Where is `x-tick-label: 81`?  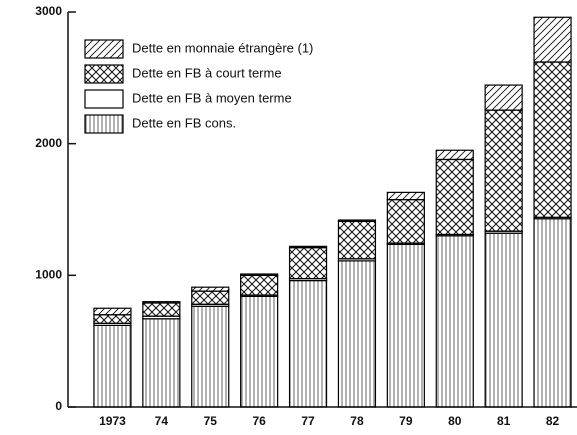
x-tick-label: 81 is located at coordinates (504, 421).